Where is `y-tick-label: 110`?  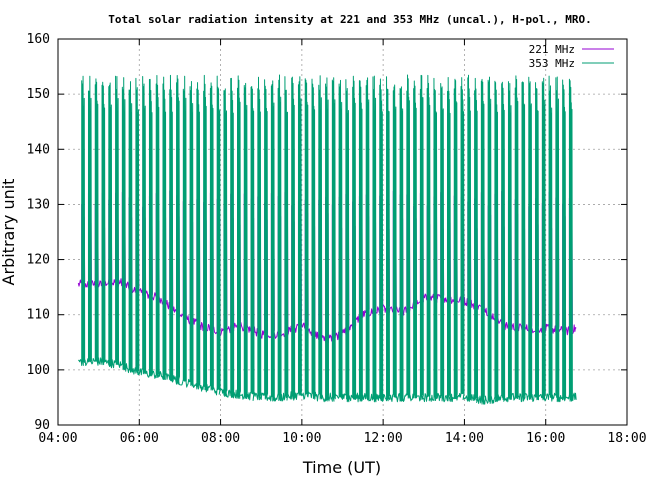 y-tick-label: 110 is located at coordinates (38, 315).